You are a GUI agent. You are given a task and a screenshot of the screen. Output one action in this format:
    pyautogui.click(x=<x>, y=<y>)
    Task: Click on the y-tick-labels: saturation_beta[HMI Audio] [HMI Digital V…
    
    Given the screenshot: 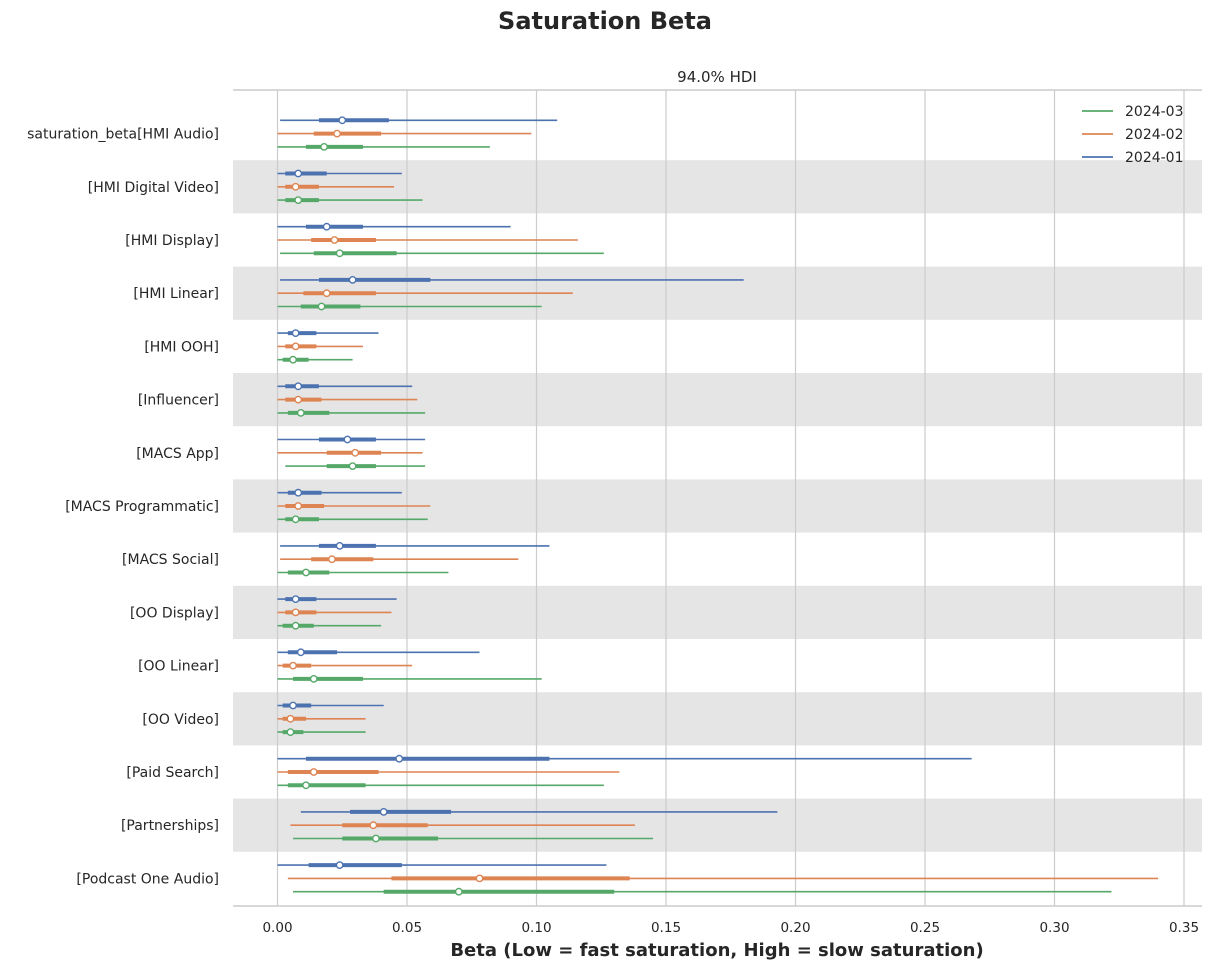 What is the action you would take?
    pyautogui.click(x=123, y=507)
    